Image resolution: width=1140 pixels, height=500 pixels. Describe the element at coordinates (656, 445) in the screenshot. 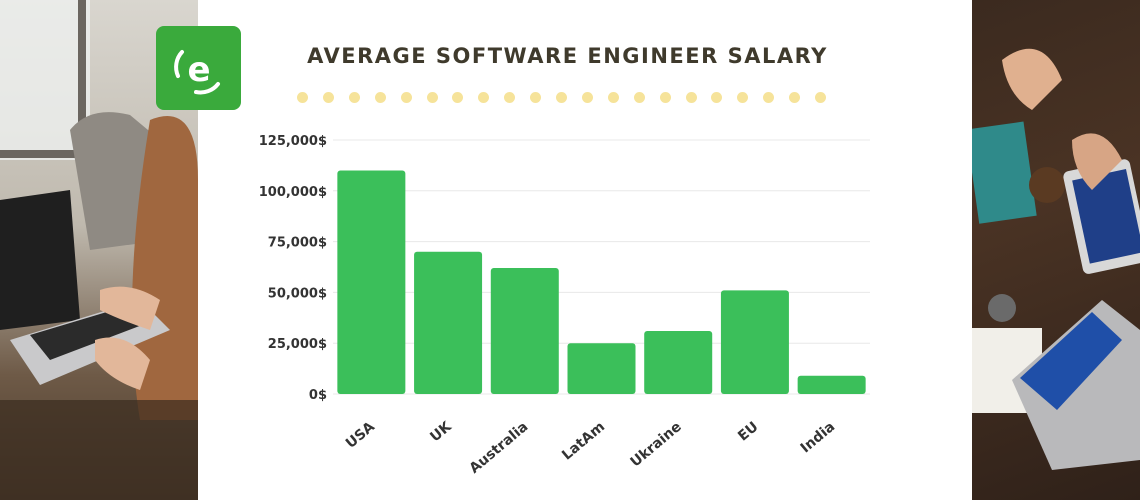

I see `x-tick-label: Ukraine` at that location.